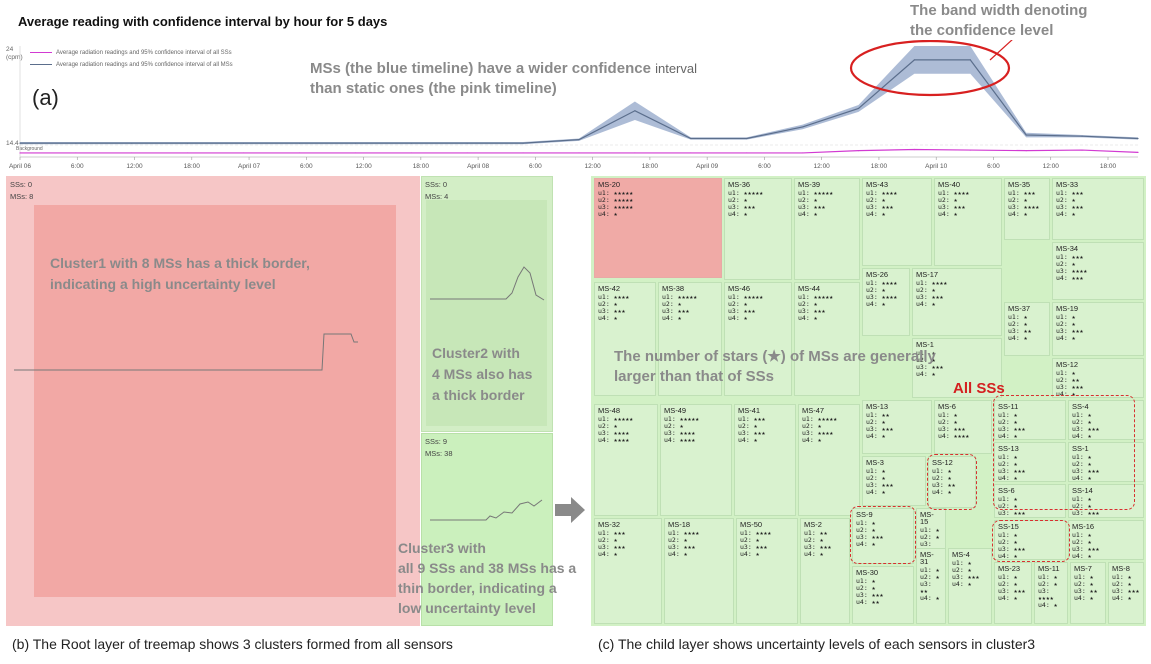 The image size is (1151, 664). I want to click on cluster3-note-line4: low uncertainty level, so click(467, 608).